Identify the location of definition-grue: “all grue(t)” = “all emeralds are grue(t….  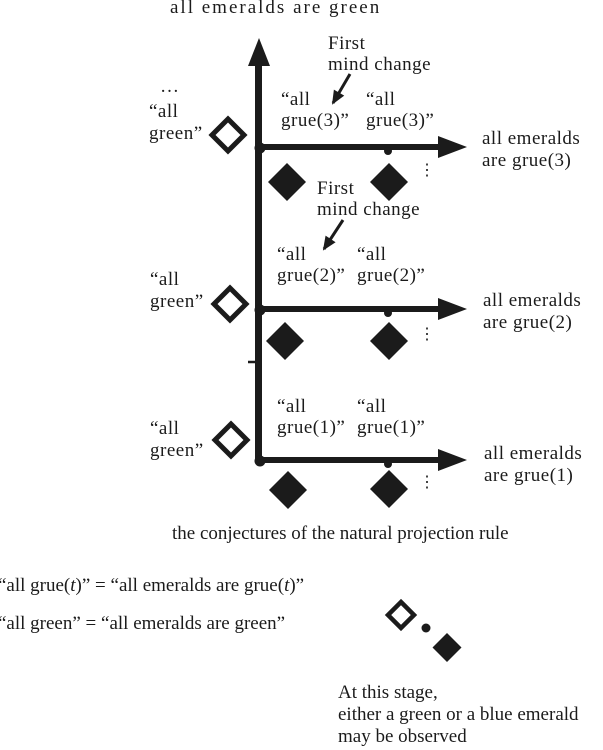
(152, 586).